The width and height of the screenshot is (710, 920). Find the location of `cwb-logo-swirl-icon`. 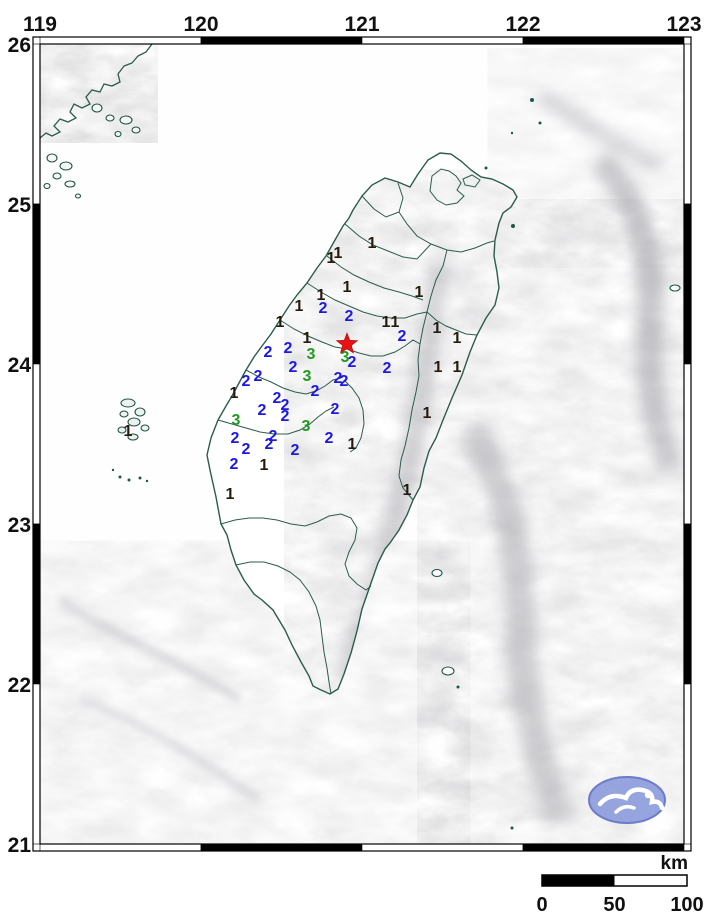

cwb-logo-swirl-icon is located at coordinates (648, 795).